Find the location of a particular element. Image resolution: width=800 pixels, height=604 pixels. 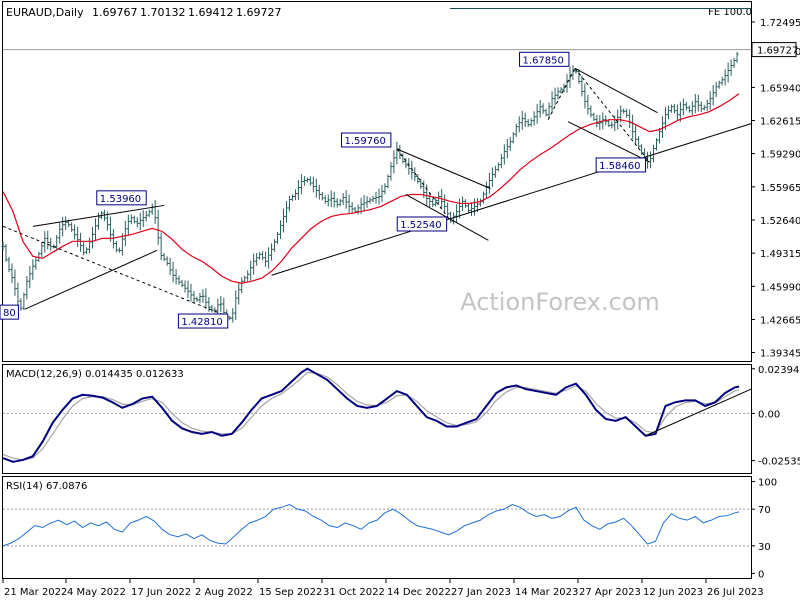

price-label: 1.52540 is located at coordinates (420, 225).